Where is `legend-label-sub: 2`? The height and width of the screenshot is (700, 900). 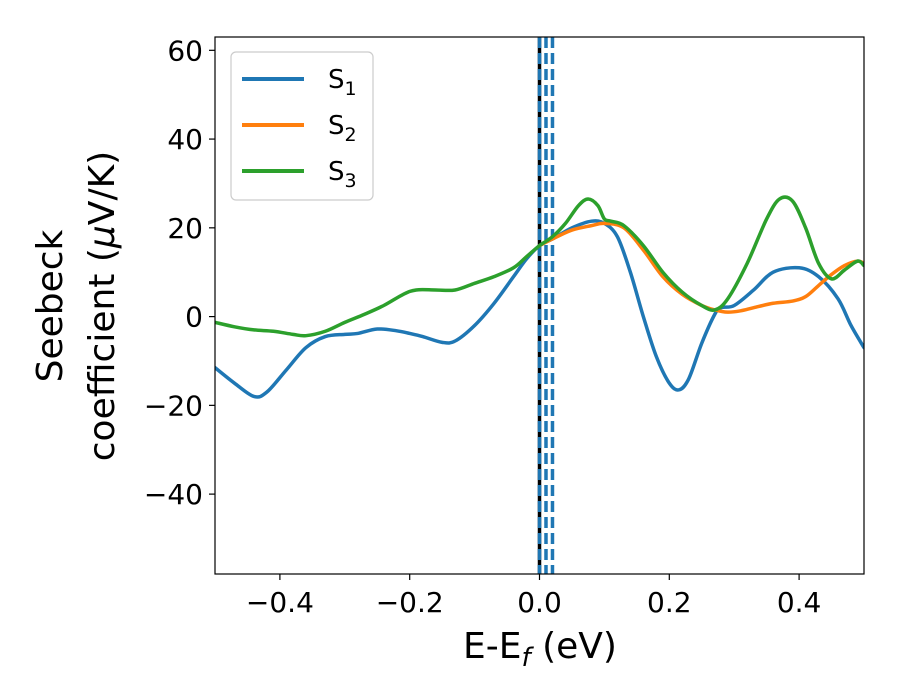
legend-label-sub: 2 is located at coordinates (351, 135).